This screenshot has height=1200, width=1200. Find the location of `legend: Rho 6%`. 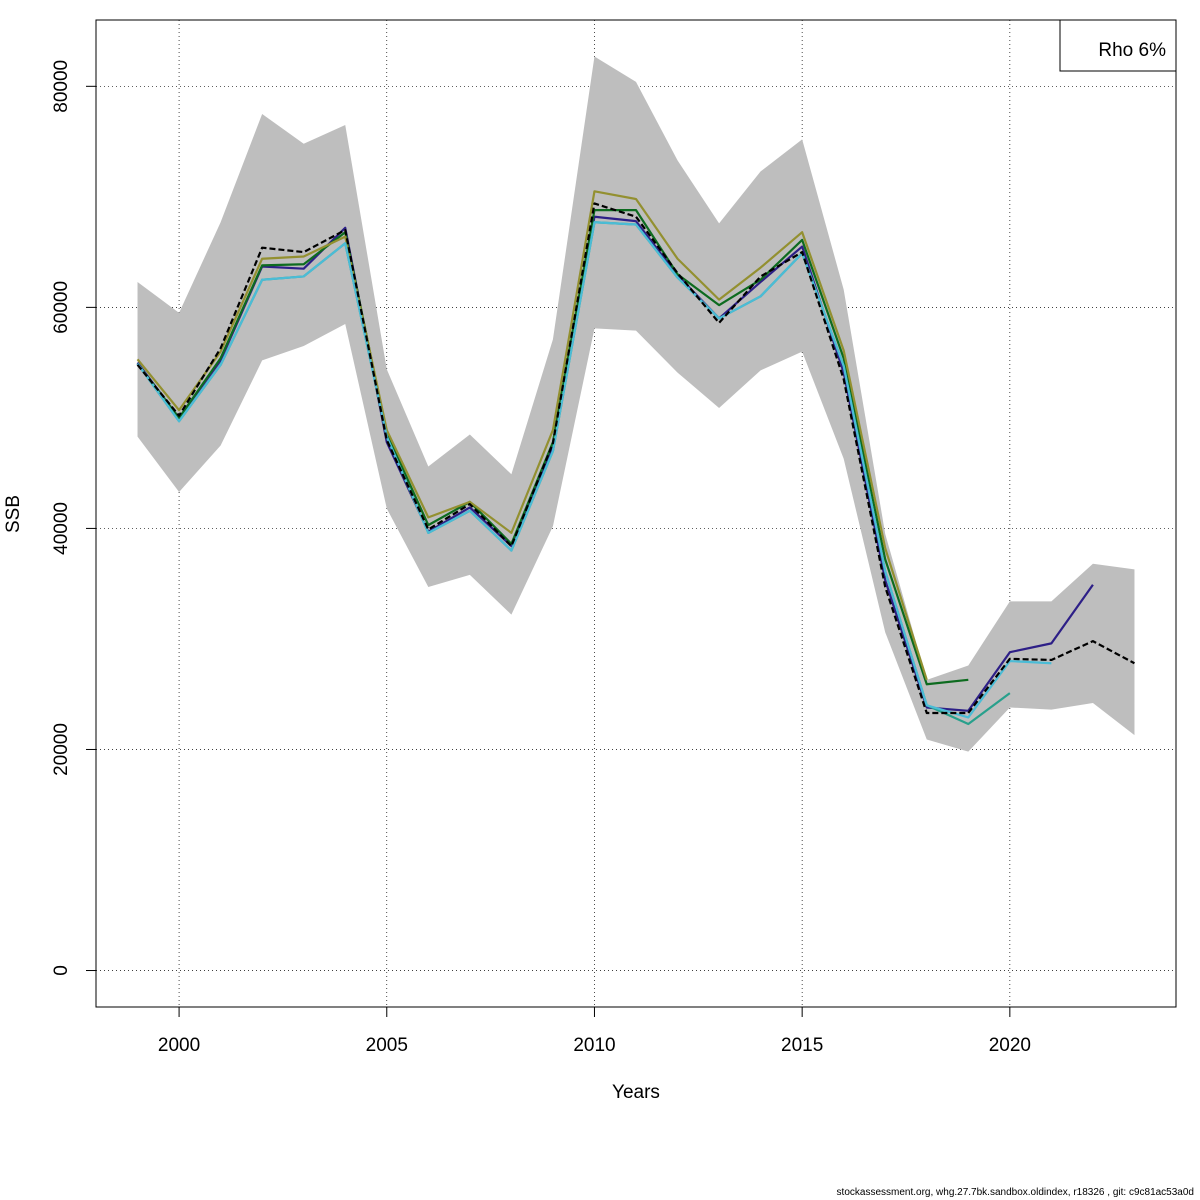

legend: Rho 6% is located at coordinates (1118, 45).